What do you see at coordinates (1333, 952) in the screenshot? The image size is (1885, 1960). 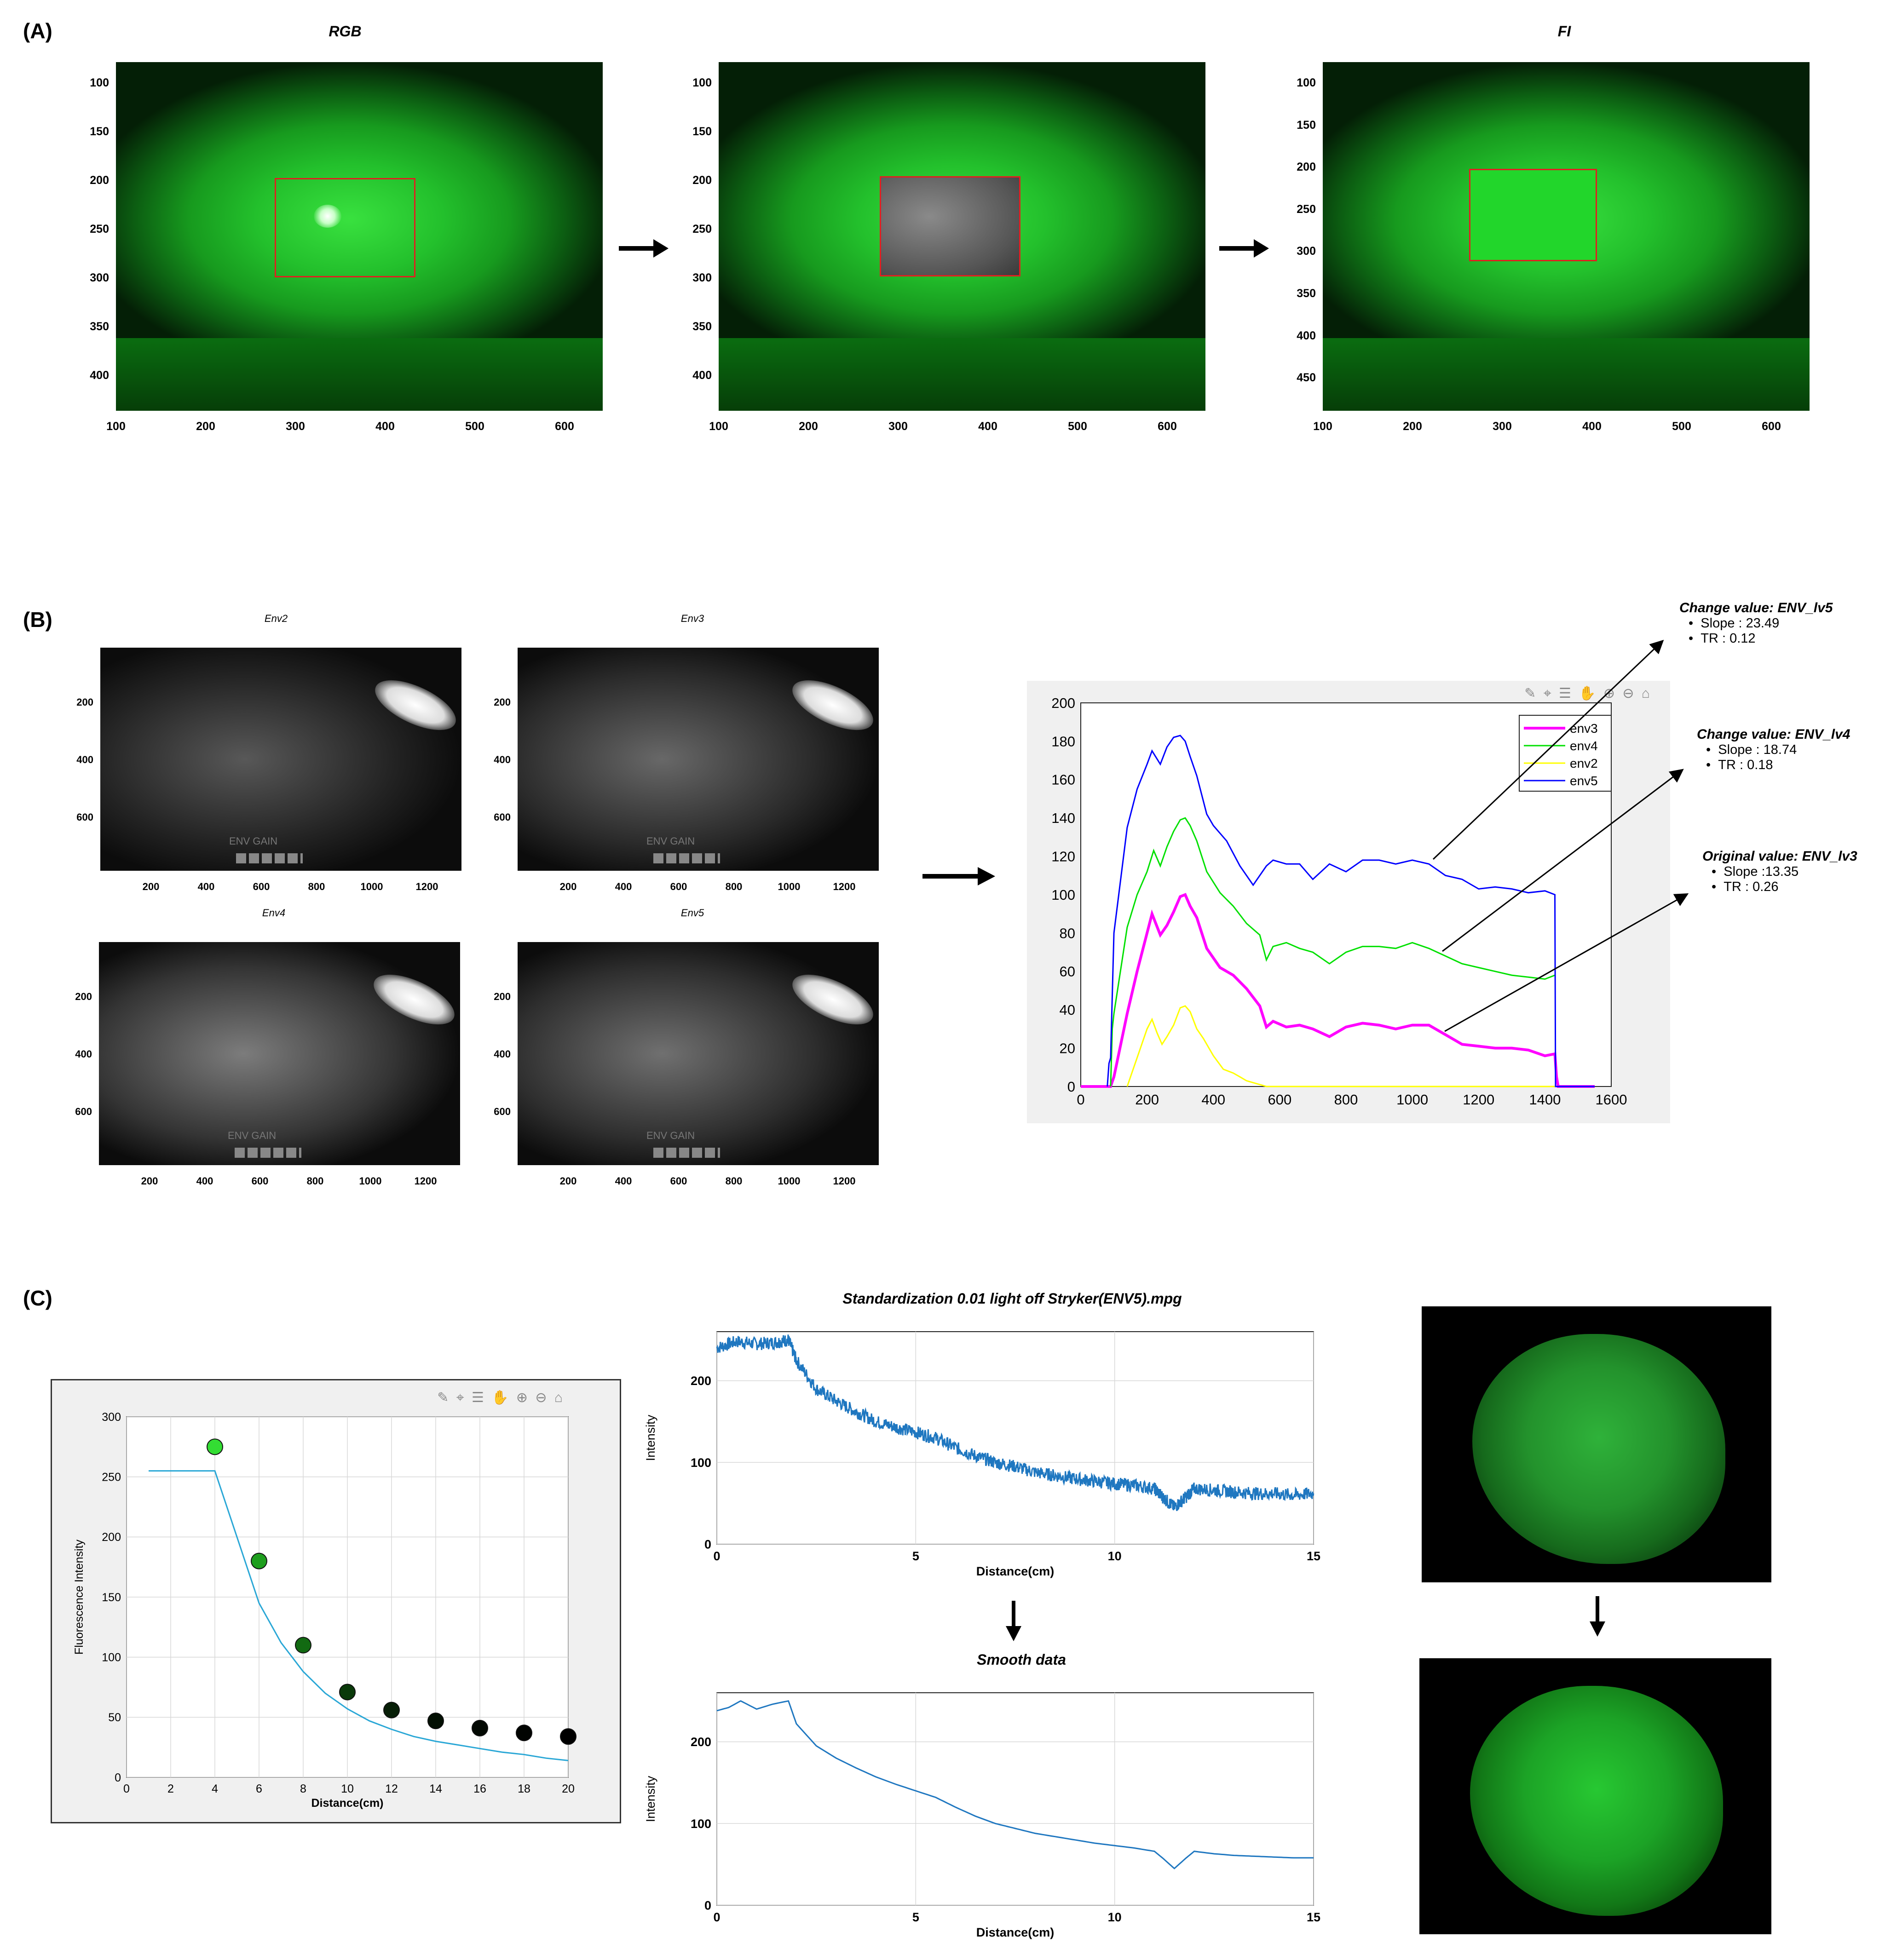 I see `series-line-env4` at bounding box center [1333, 952].